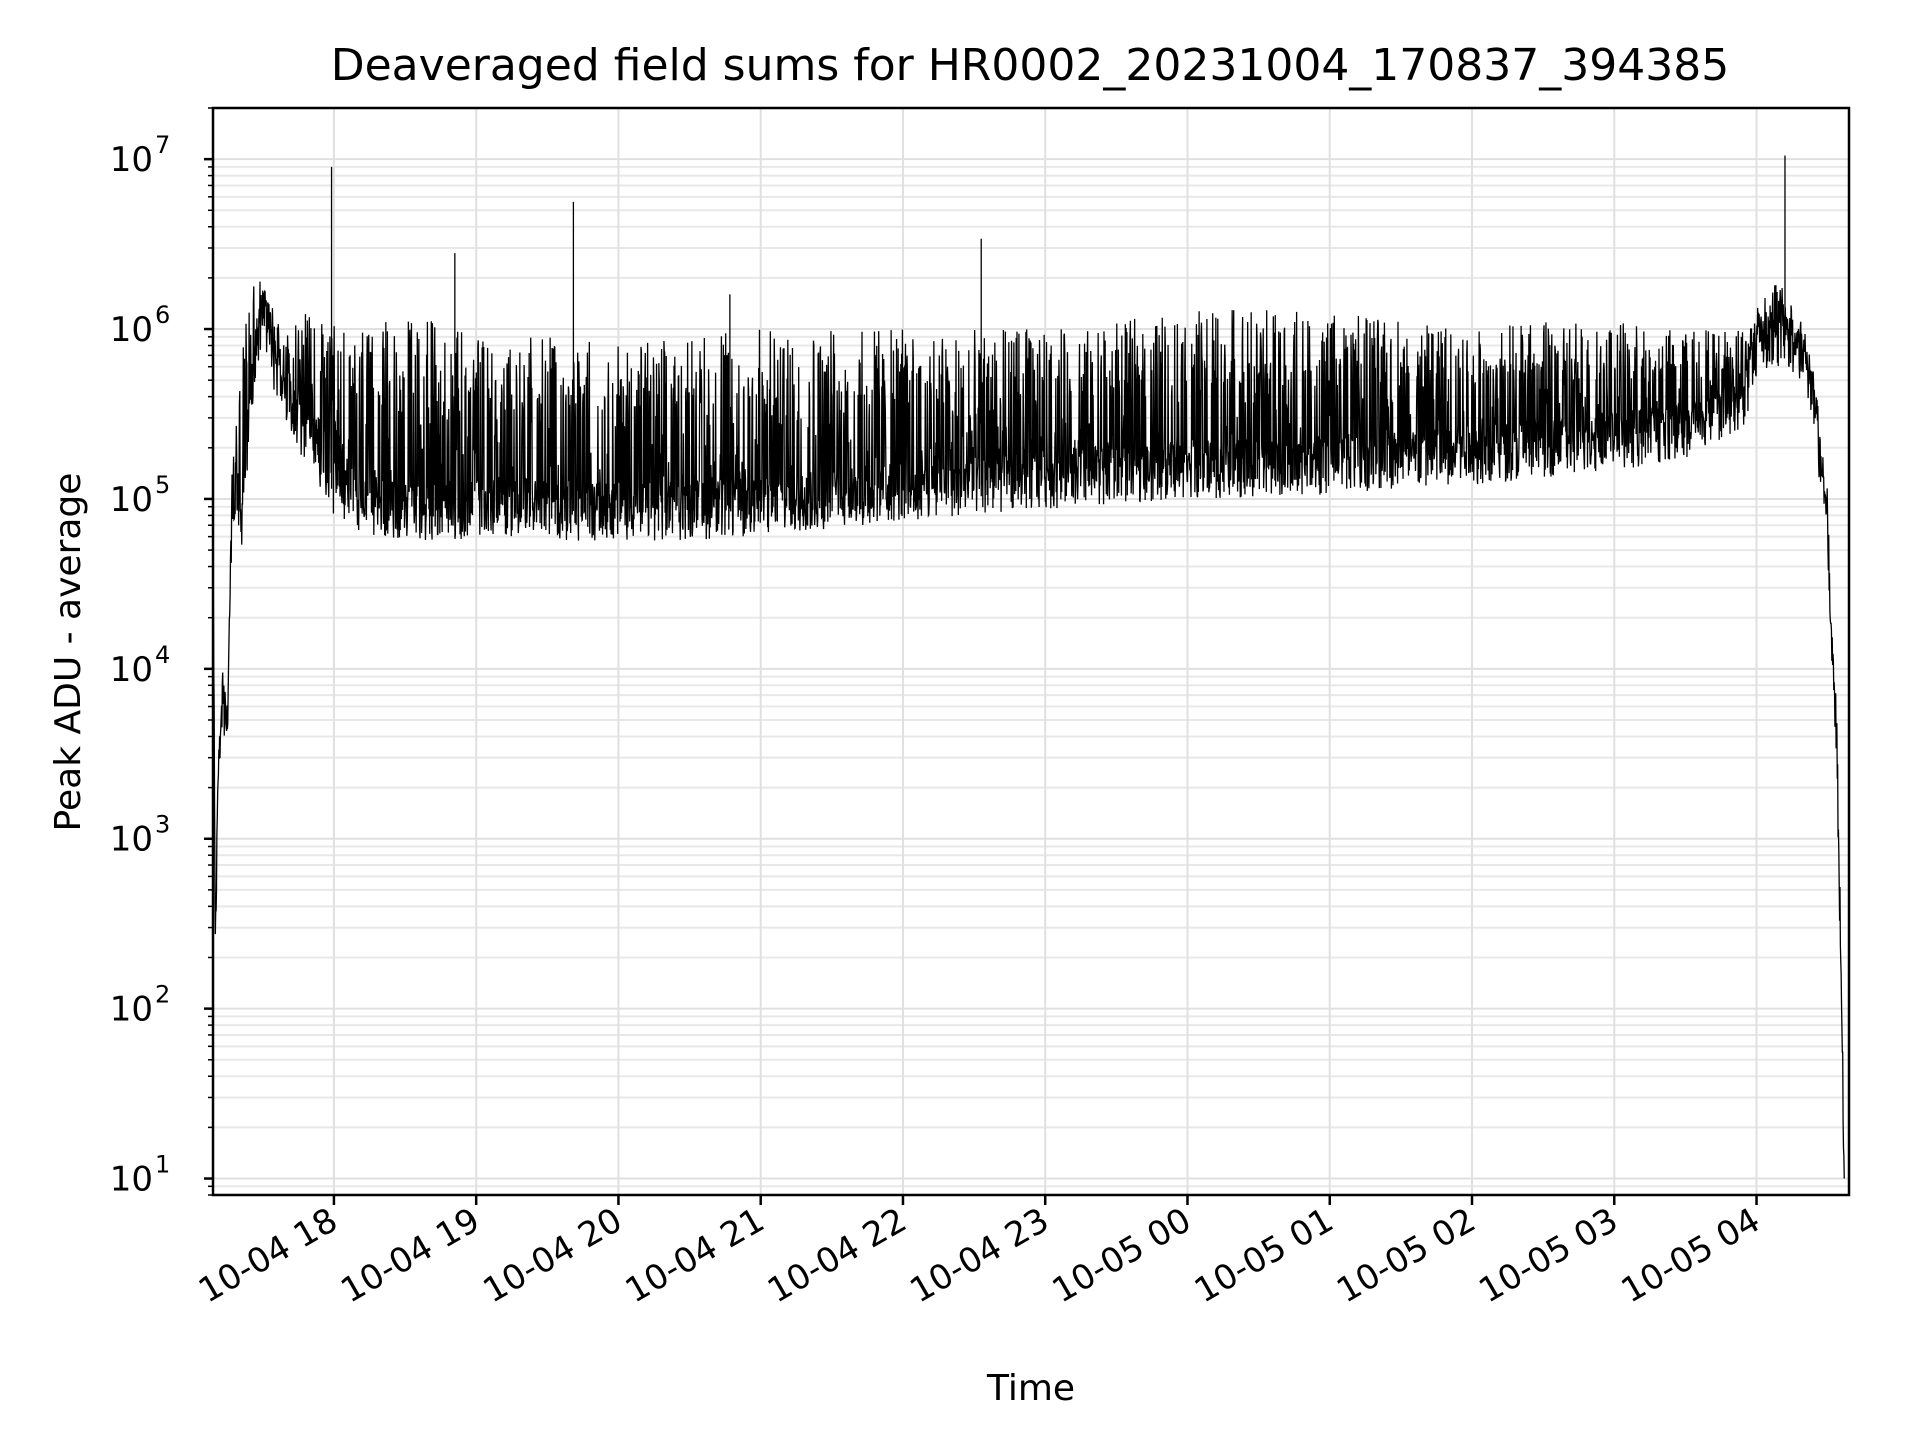 This screenshot has width=1920, height=1440. What do you see at coordinates (1030, 1388) in the screenshot?
I see `x-axis-label: Time` at bounding box center [1030, 1388].